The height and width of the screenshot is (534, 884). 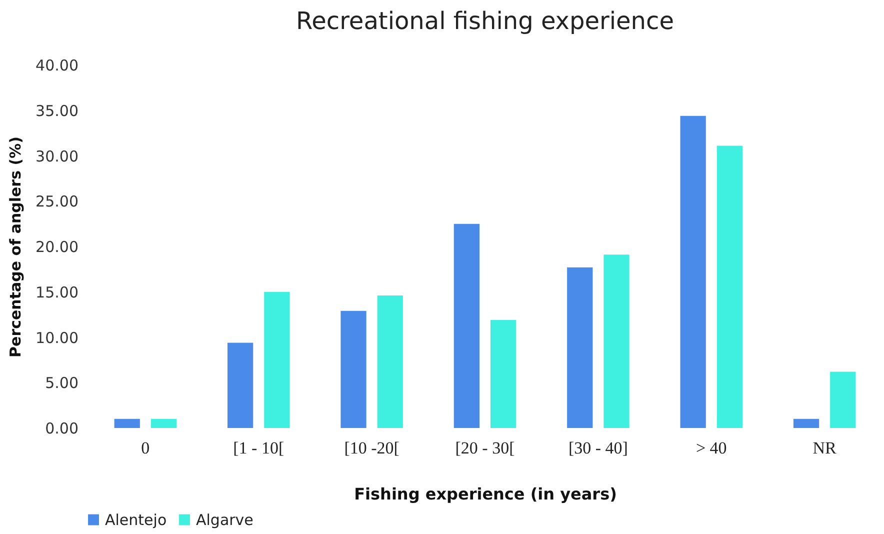 I want to click on y-tick-label: 40.00, so click(x=57, y=65).